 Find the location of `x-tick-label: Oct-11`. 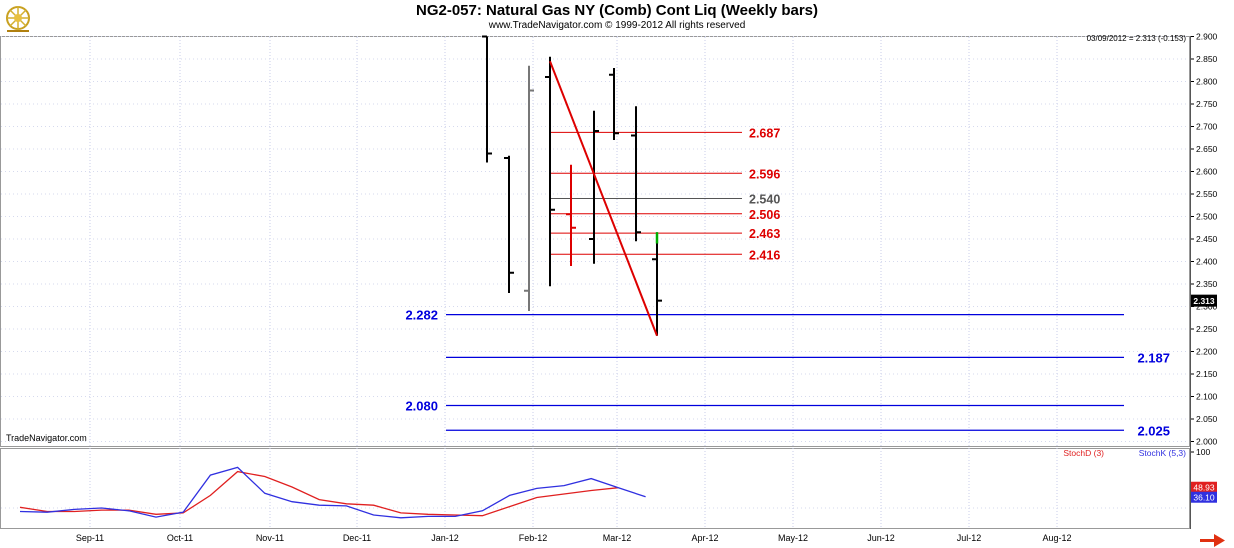

x-tick-label: Oct-11 is located at coordinates (180, 538).